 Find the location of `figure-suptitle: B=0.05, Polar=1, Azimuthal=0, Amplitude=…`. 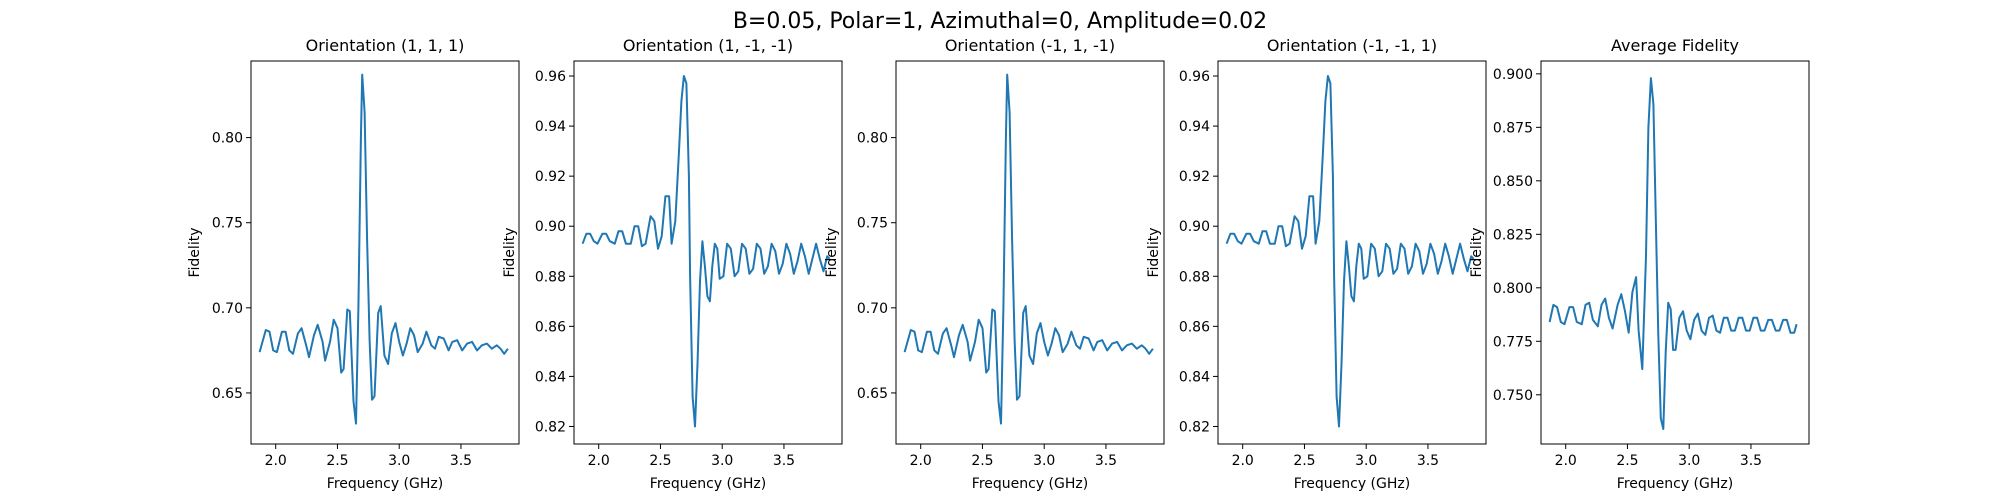

figure-suptitle: B=0.05, Polar=1, Azimuthal=0, Amplitude=… is located at coordinates (1000, 21).